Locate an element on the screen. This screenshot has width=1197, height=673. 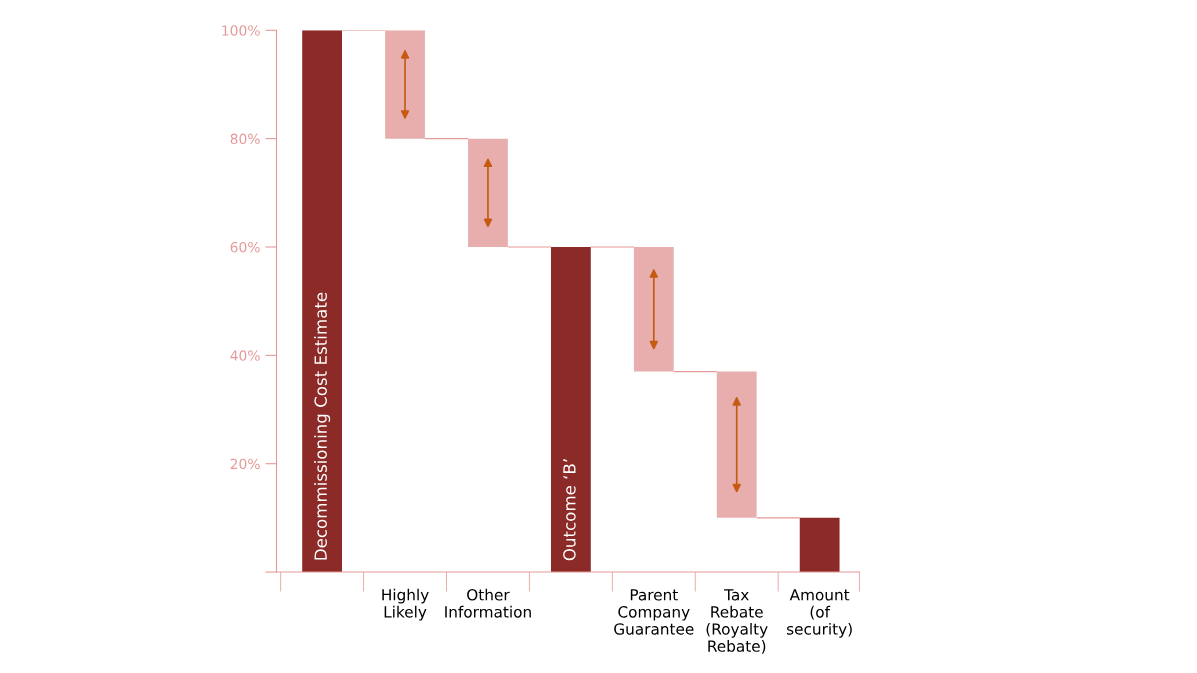
x-tick-label: Highly Likely is located at coordinates (405, 604).